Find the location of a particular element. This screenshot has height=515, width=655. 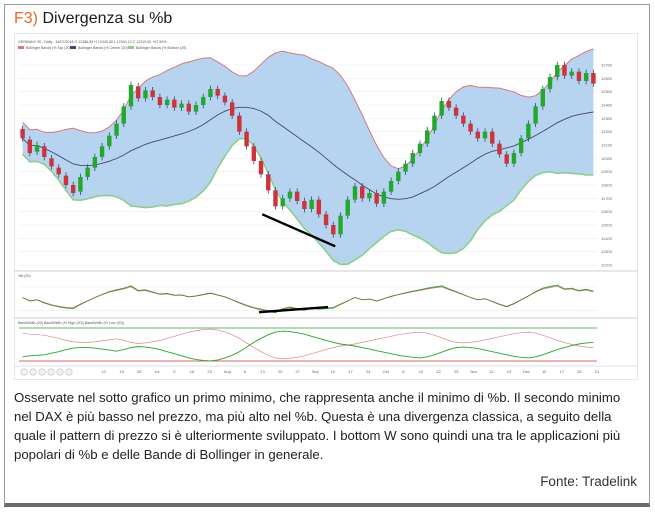

zoom-buttons is located at coordinates (46, 372).